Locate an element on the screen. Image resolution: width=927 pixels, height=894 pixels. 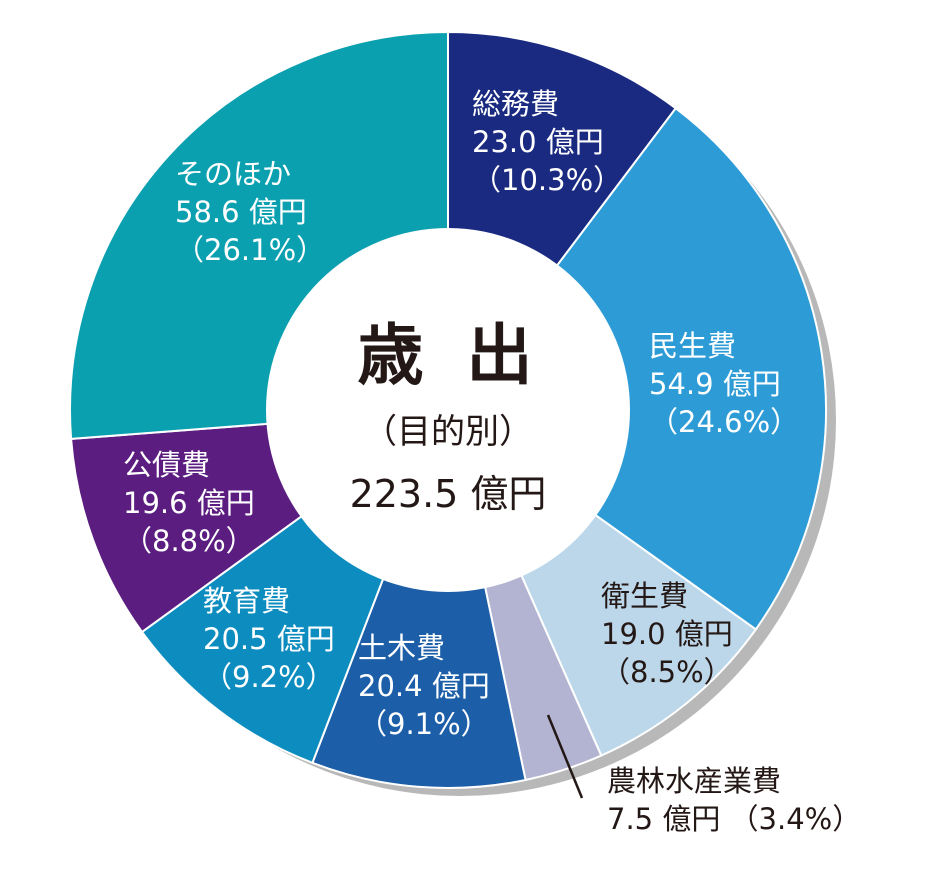
slice-label-line: 54.9 億円 is located at coordinates (715, 384).